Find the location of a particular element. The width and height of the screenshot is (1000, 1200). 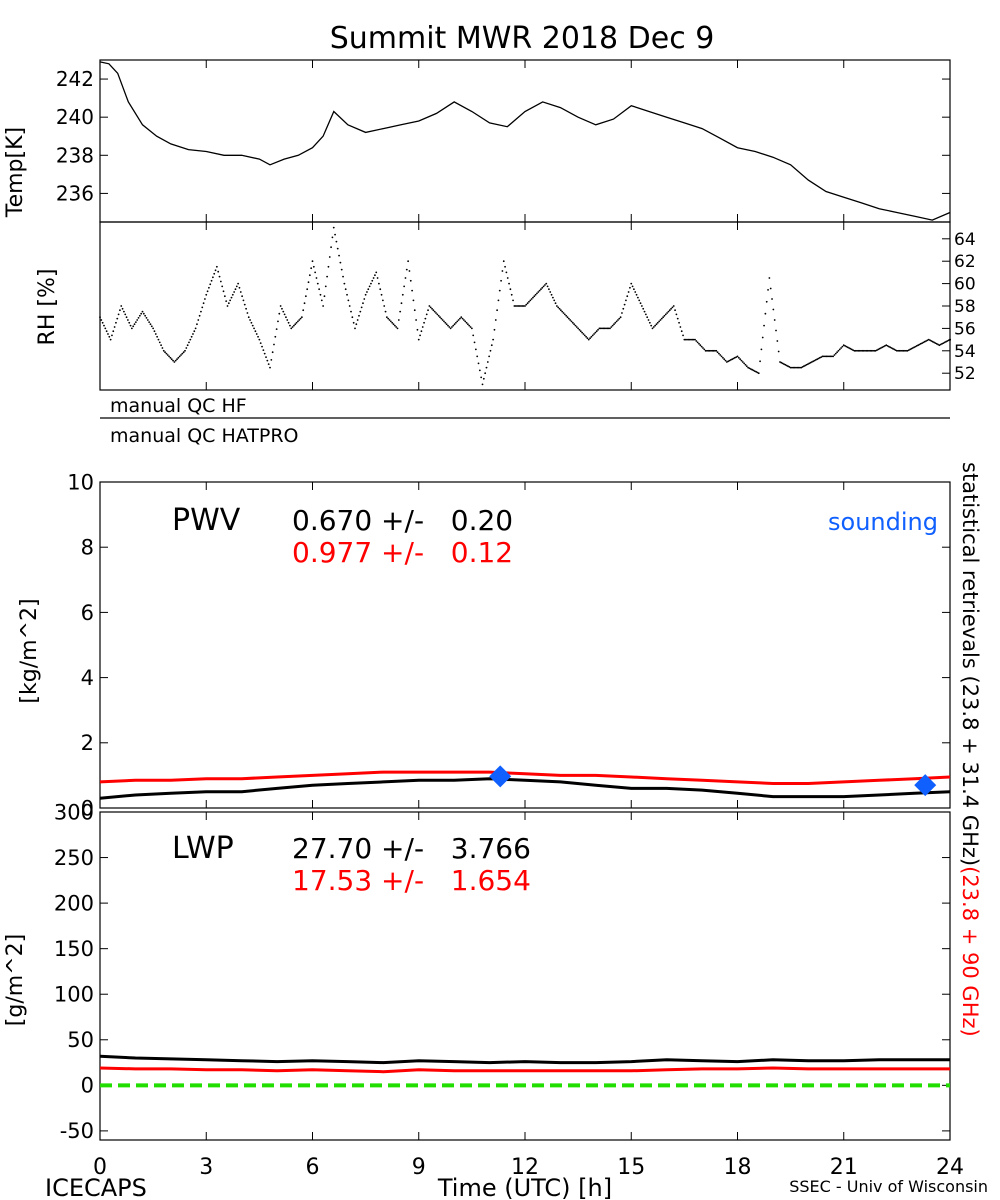

side-label-black: statistical retrievals (23.8 + 31.4 GHz) is located at coordinates (970, 664).